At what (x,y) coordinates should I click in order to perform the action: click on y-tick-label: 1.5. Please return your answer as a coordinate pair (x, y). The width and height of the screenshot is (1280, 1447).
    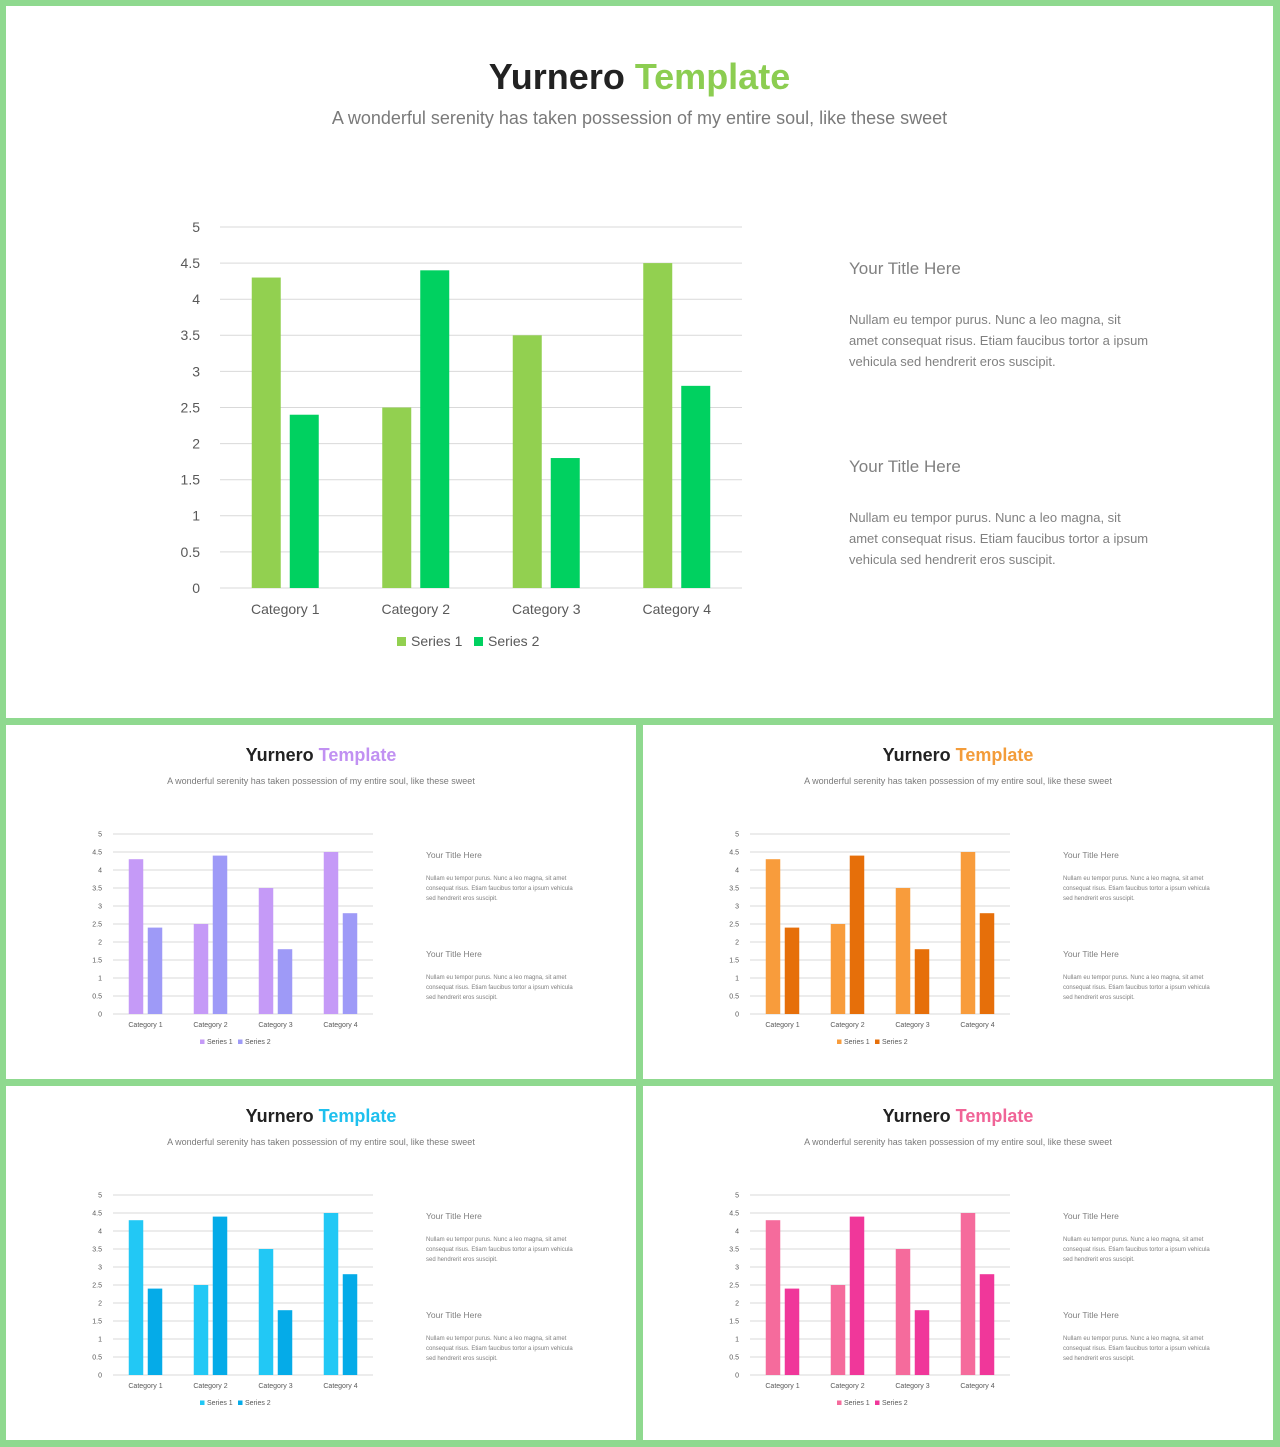
    Looking at the image, I should click on (734, 1321).